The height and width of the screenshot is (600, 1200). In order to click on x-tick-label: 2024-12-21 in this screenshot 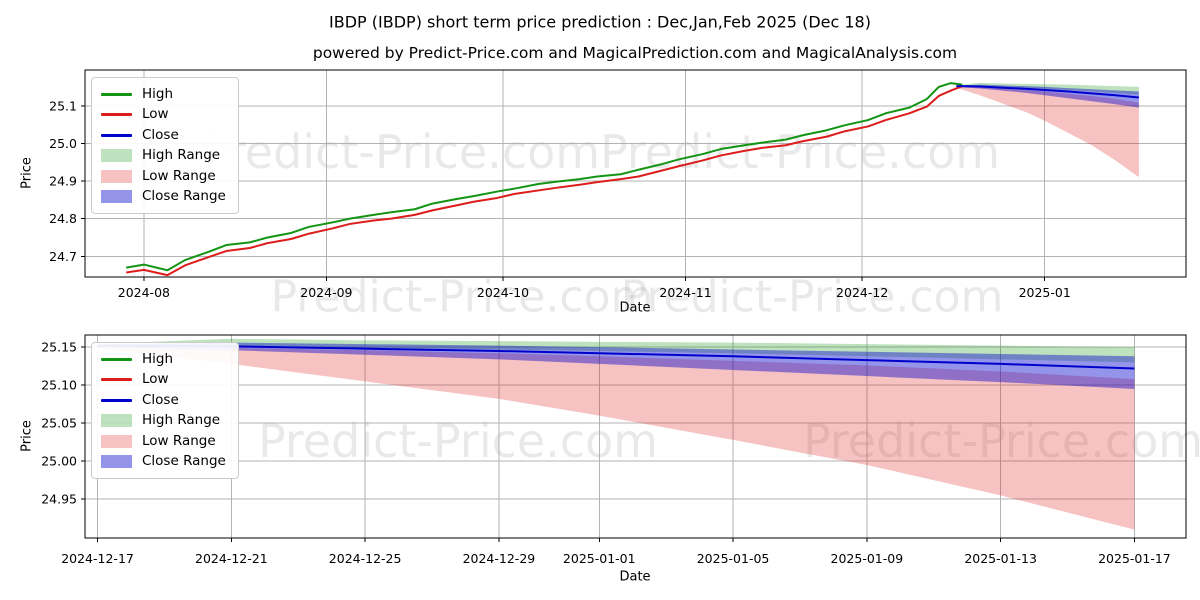, I will do `click(231, 558)`.